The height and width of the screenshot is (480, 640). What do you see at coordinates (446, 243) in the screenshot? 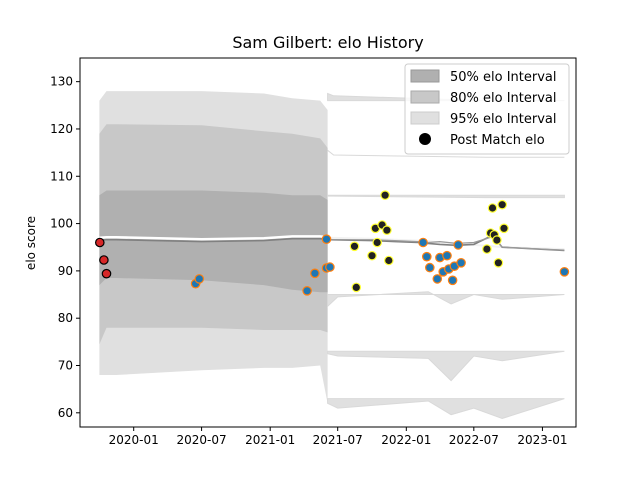
I see `late-white-line` at bounding box center [446, 243].